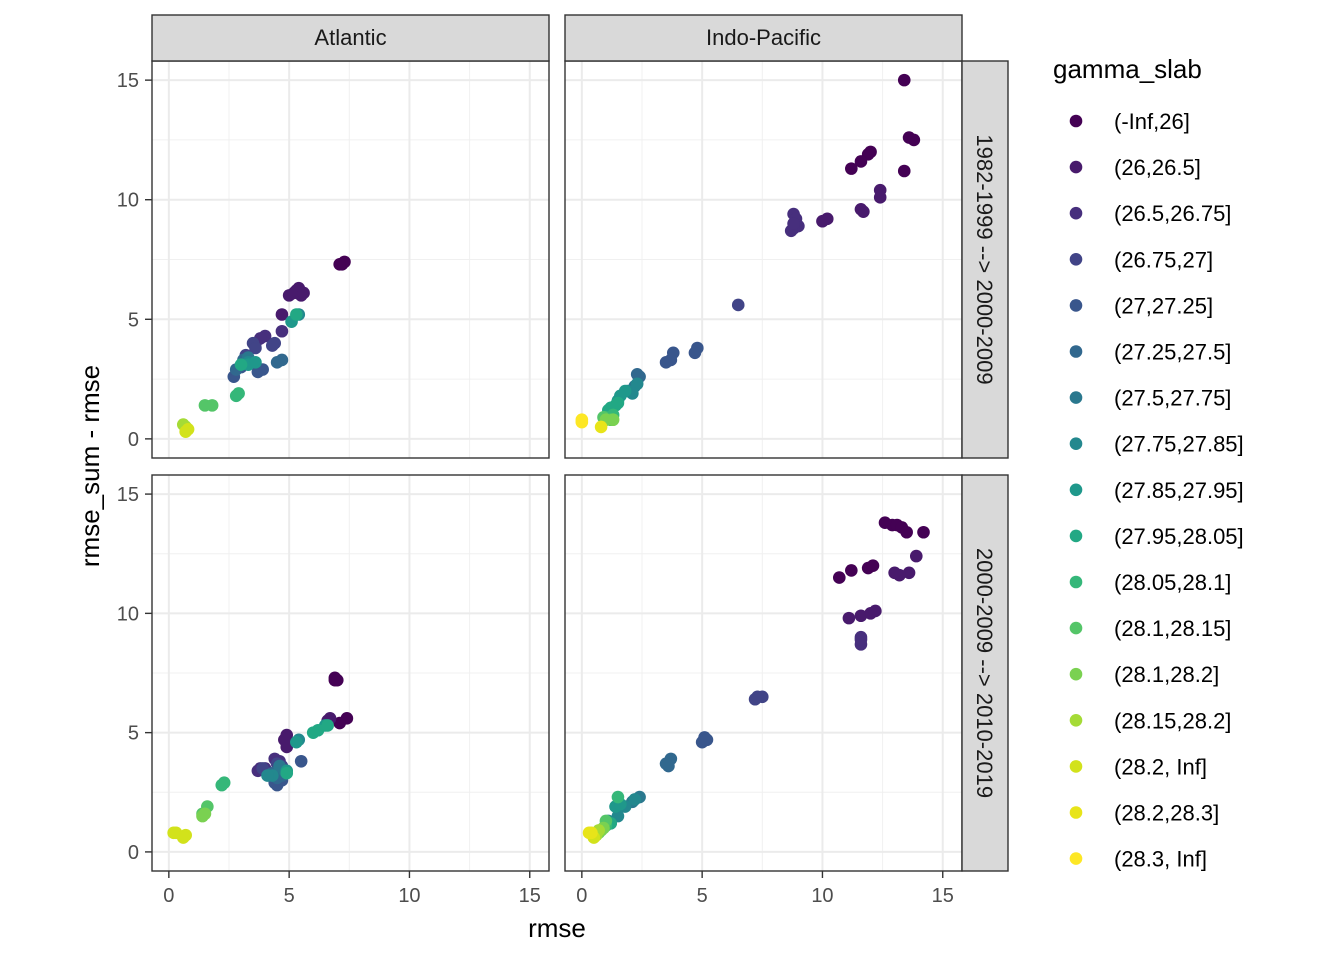  Describe the element at coordinates (409, 896) in the screenshot. I see `x-tick-label: 10` at that location.